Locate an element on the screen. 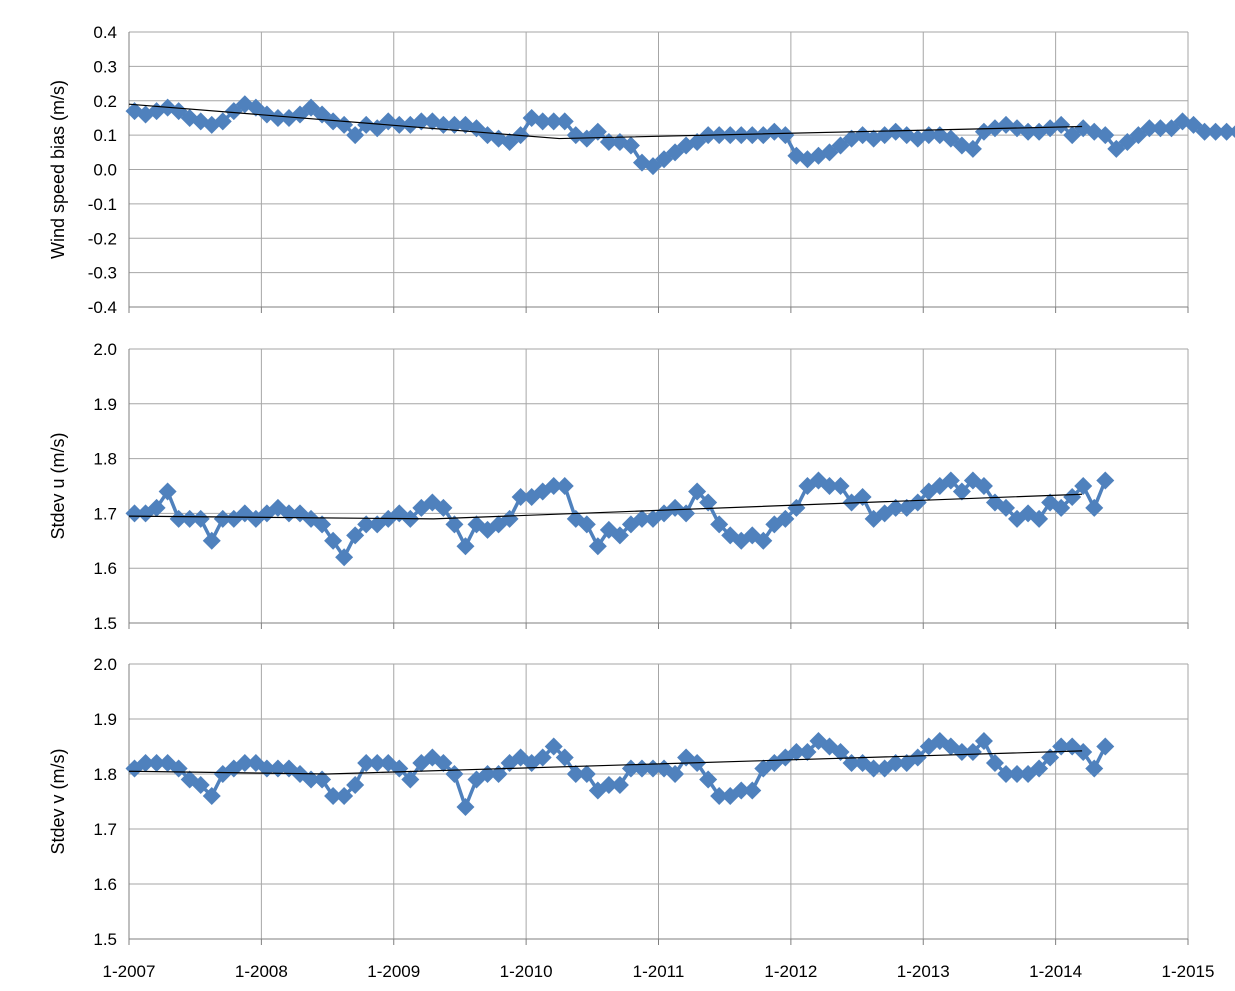 The height and width of the screenshot is (991, 1235). y-axis-title: Stdev v (m/s) is located at coordinates (58, 801).